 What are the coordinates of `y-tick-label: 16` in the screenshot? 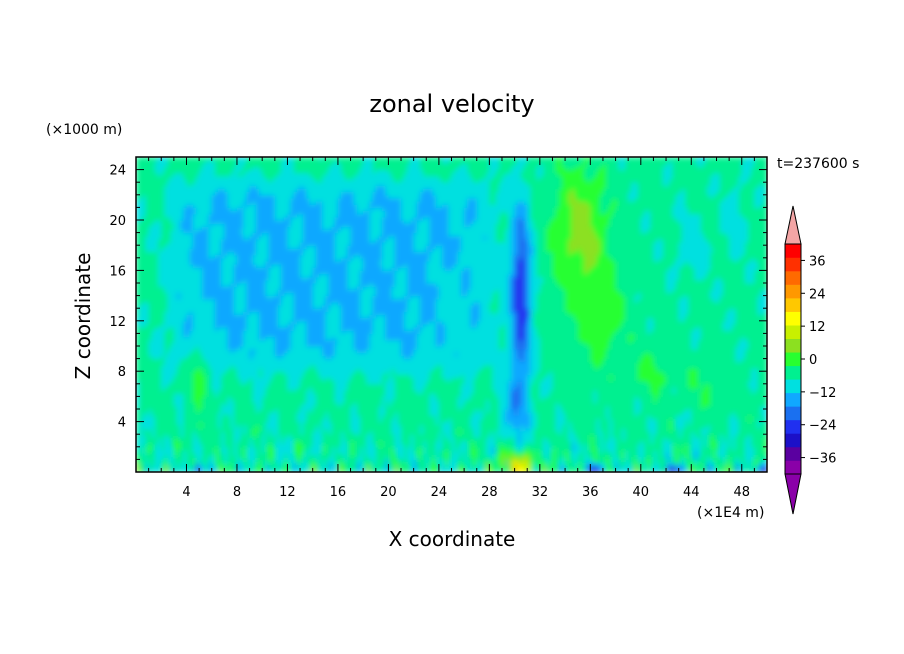 It's located at (117, 271).